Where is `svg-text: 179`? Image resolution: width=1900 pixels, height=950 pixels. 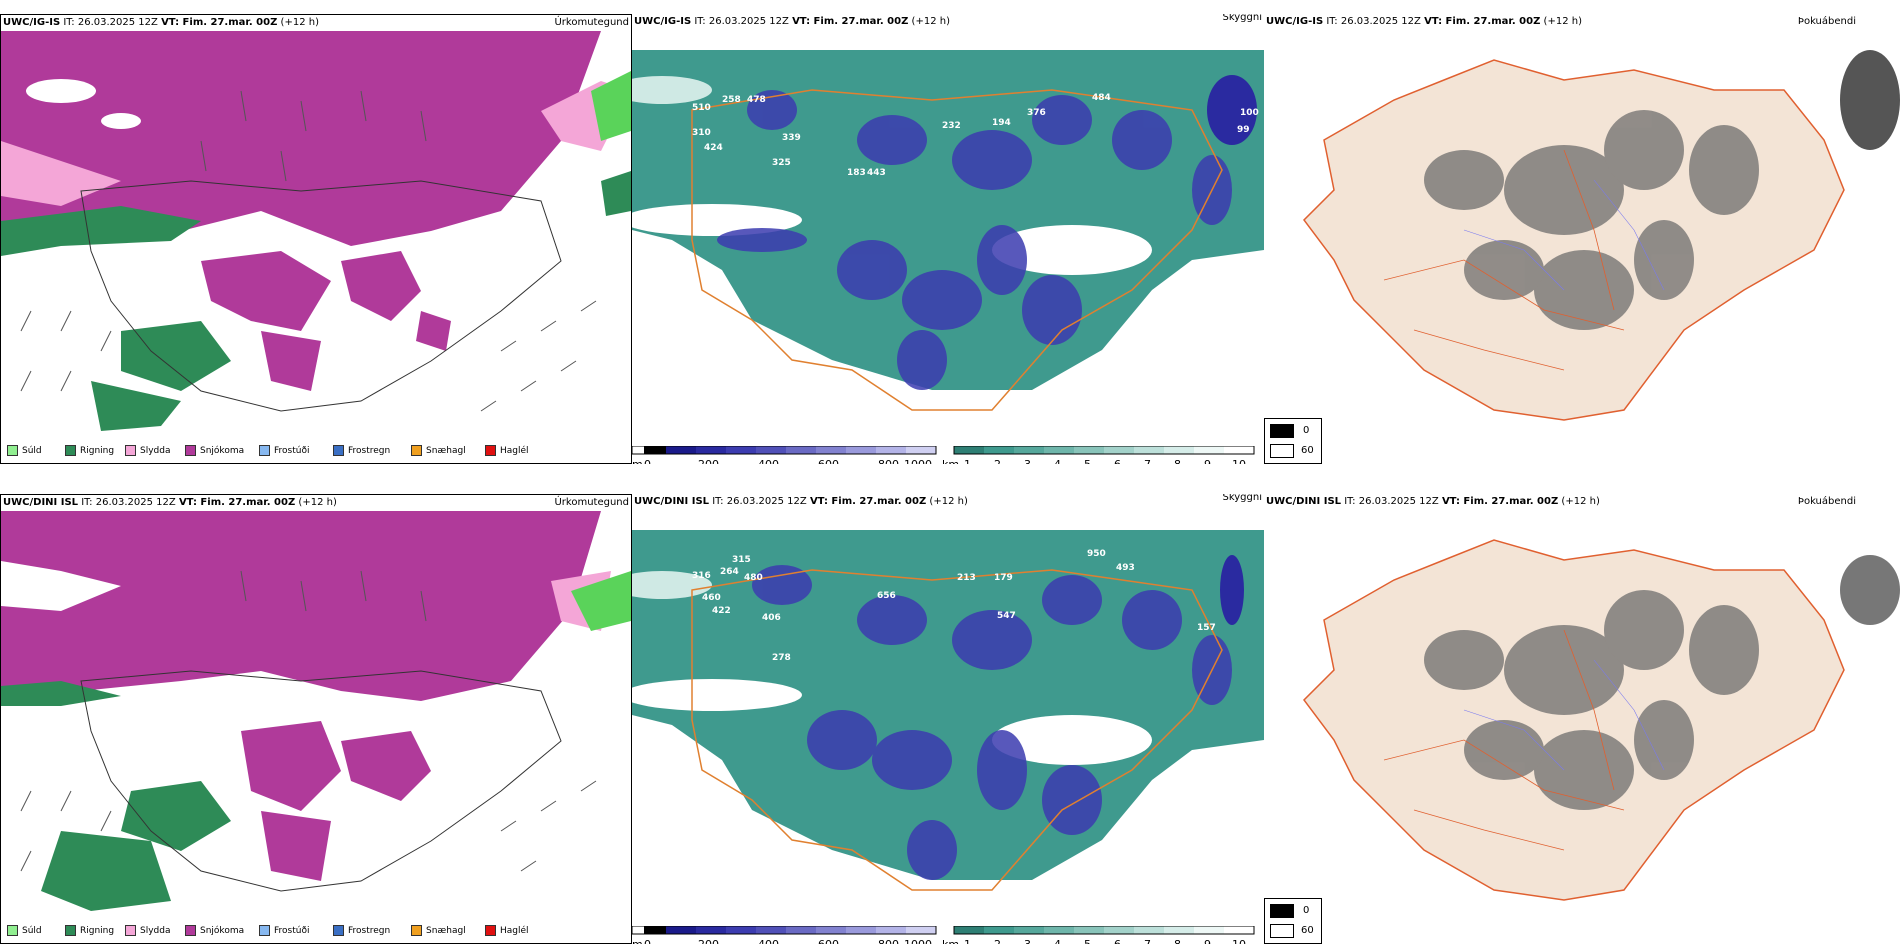
svg-text: 179 is located at coordinates (1003, 578).